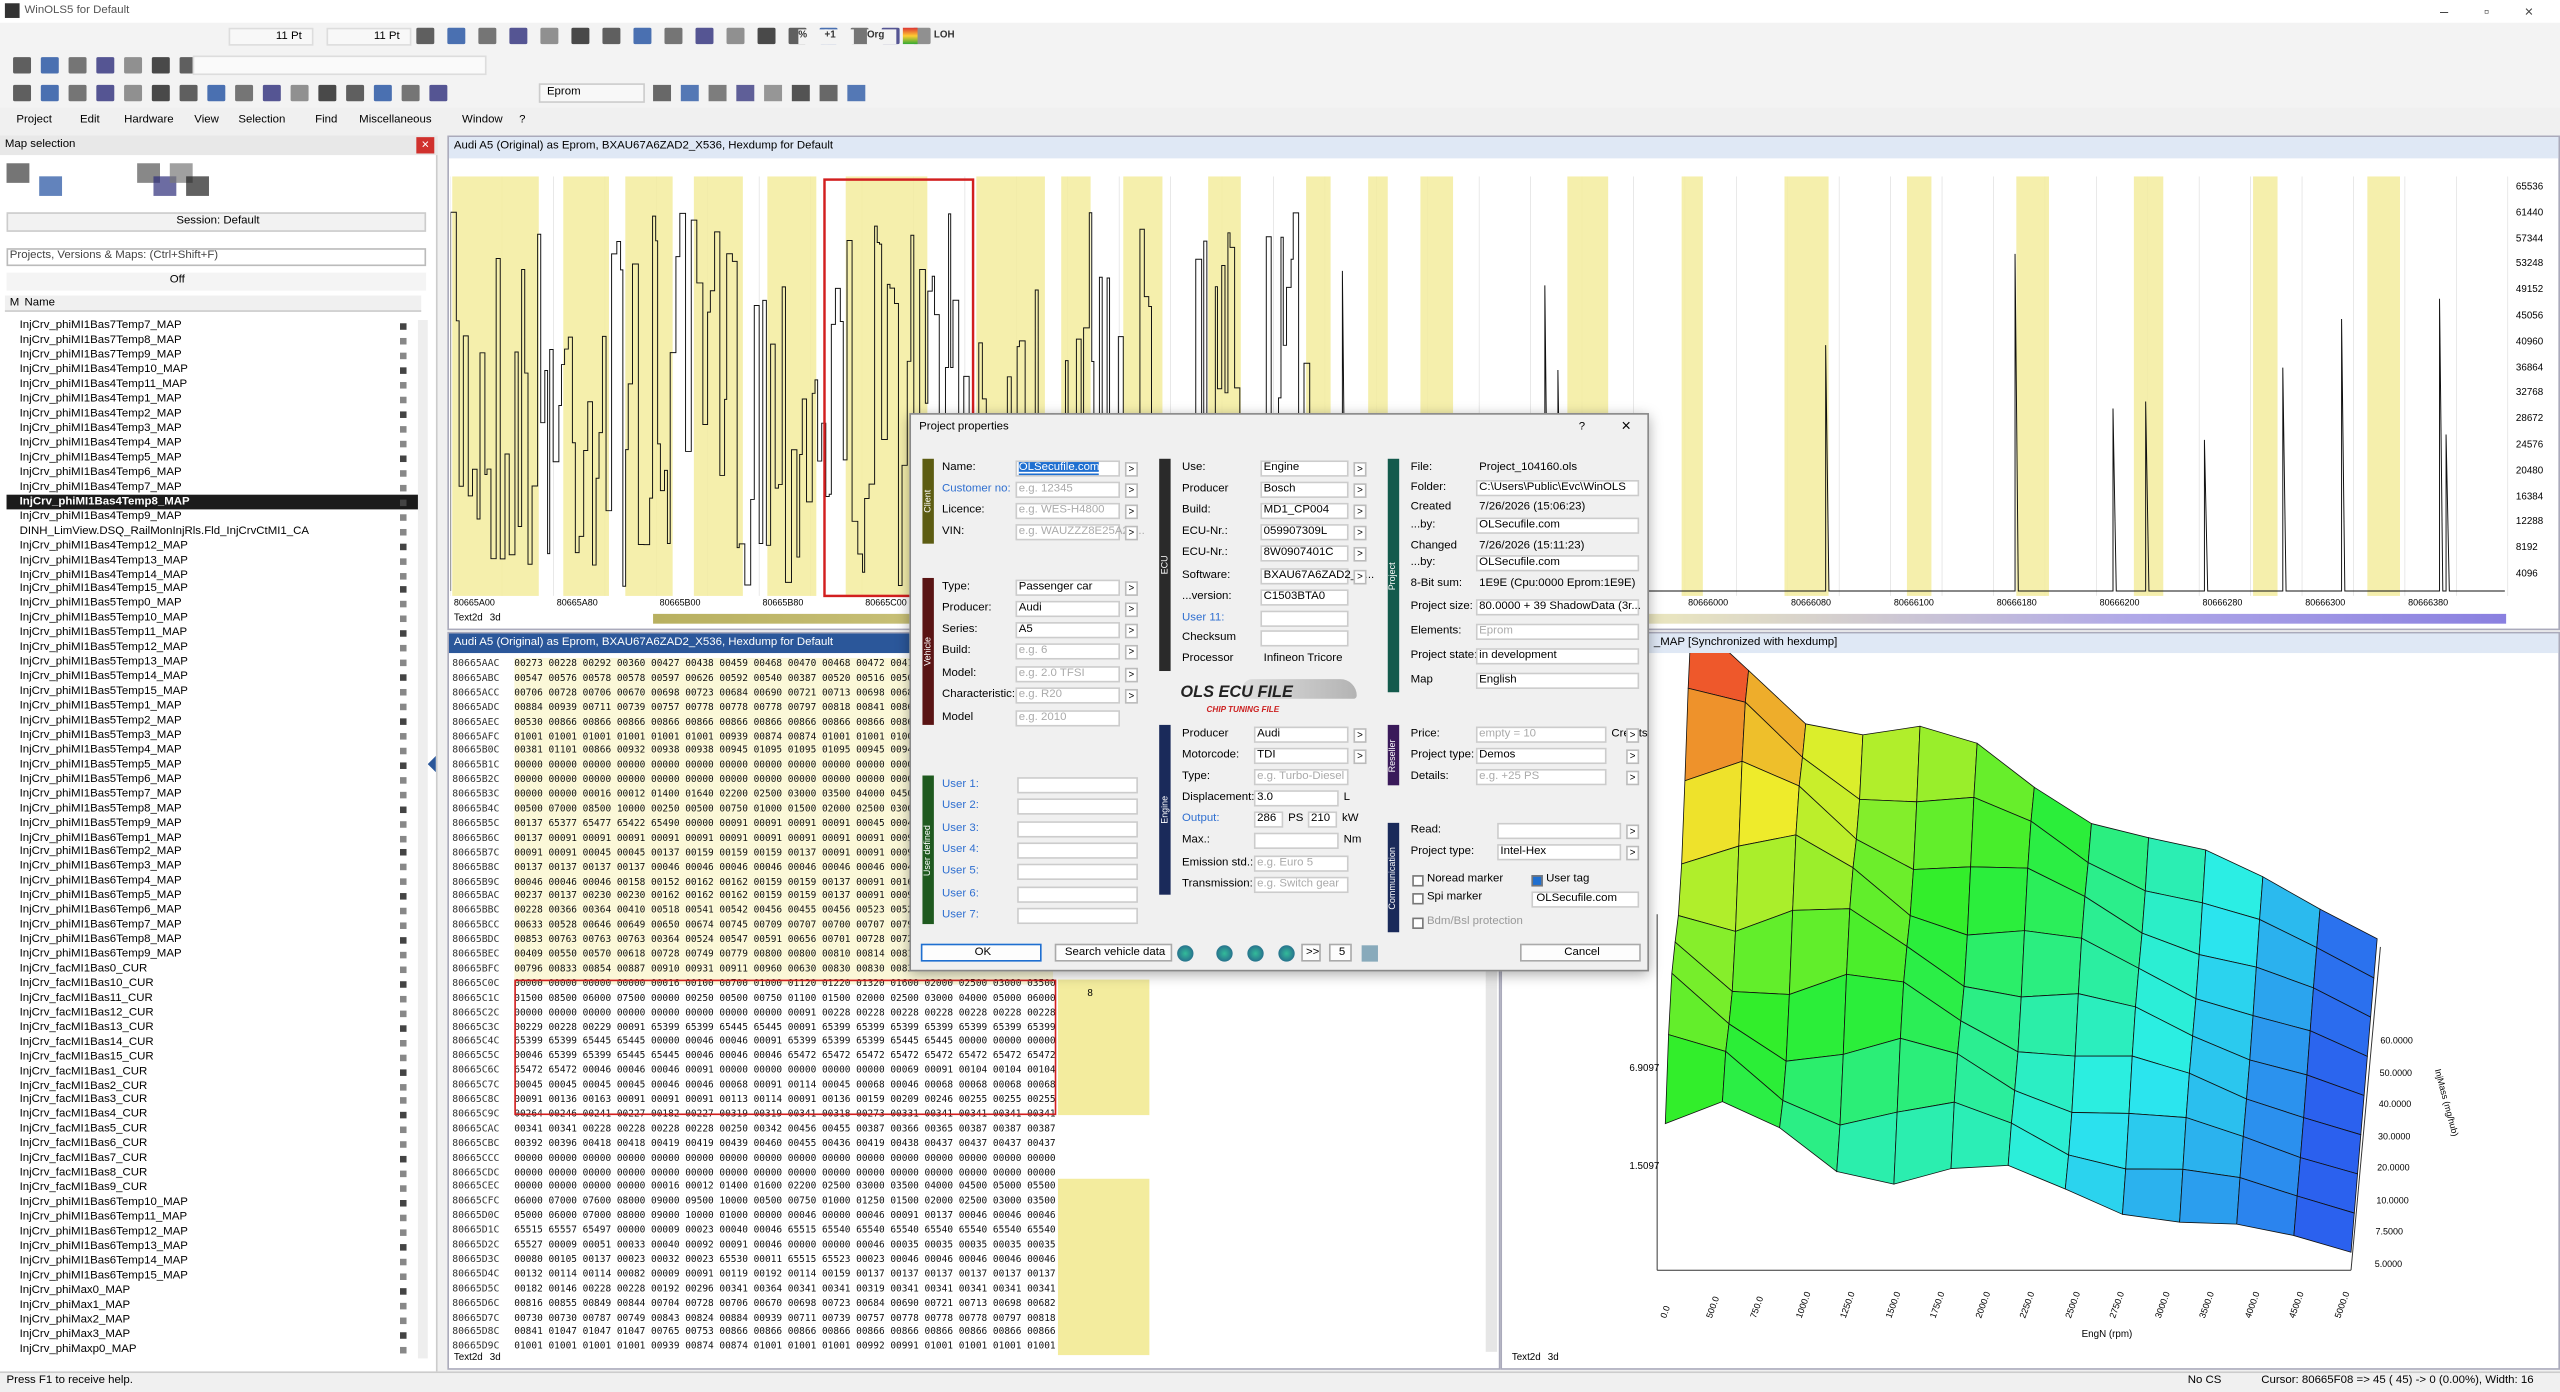 This screenshot has height=1392, width=2560. What do you see at coordinates (216, 257) in the screenshot?
I see `search-box` at bounding box center [216, 257].